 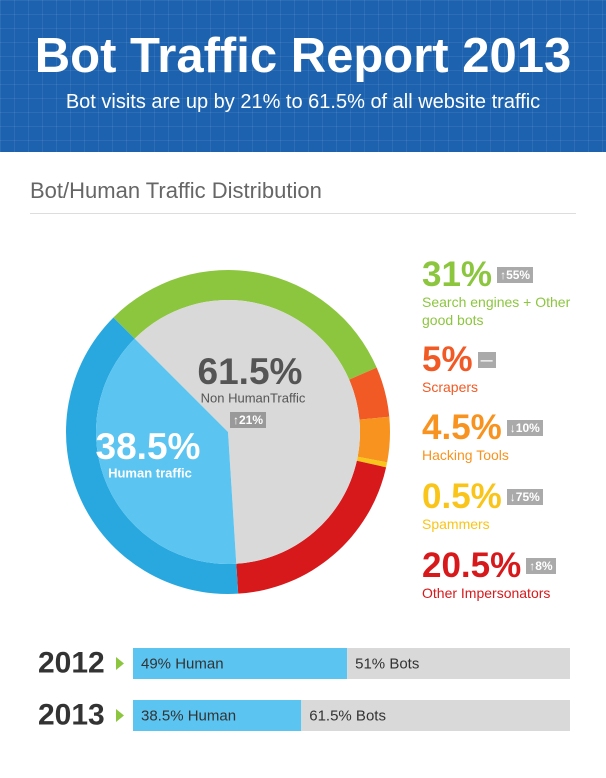 I want to click on legend-row: 31% ↑55%, so click(x=507, y=275).